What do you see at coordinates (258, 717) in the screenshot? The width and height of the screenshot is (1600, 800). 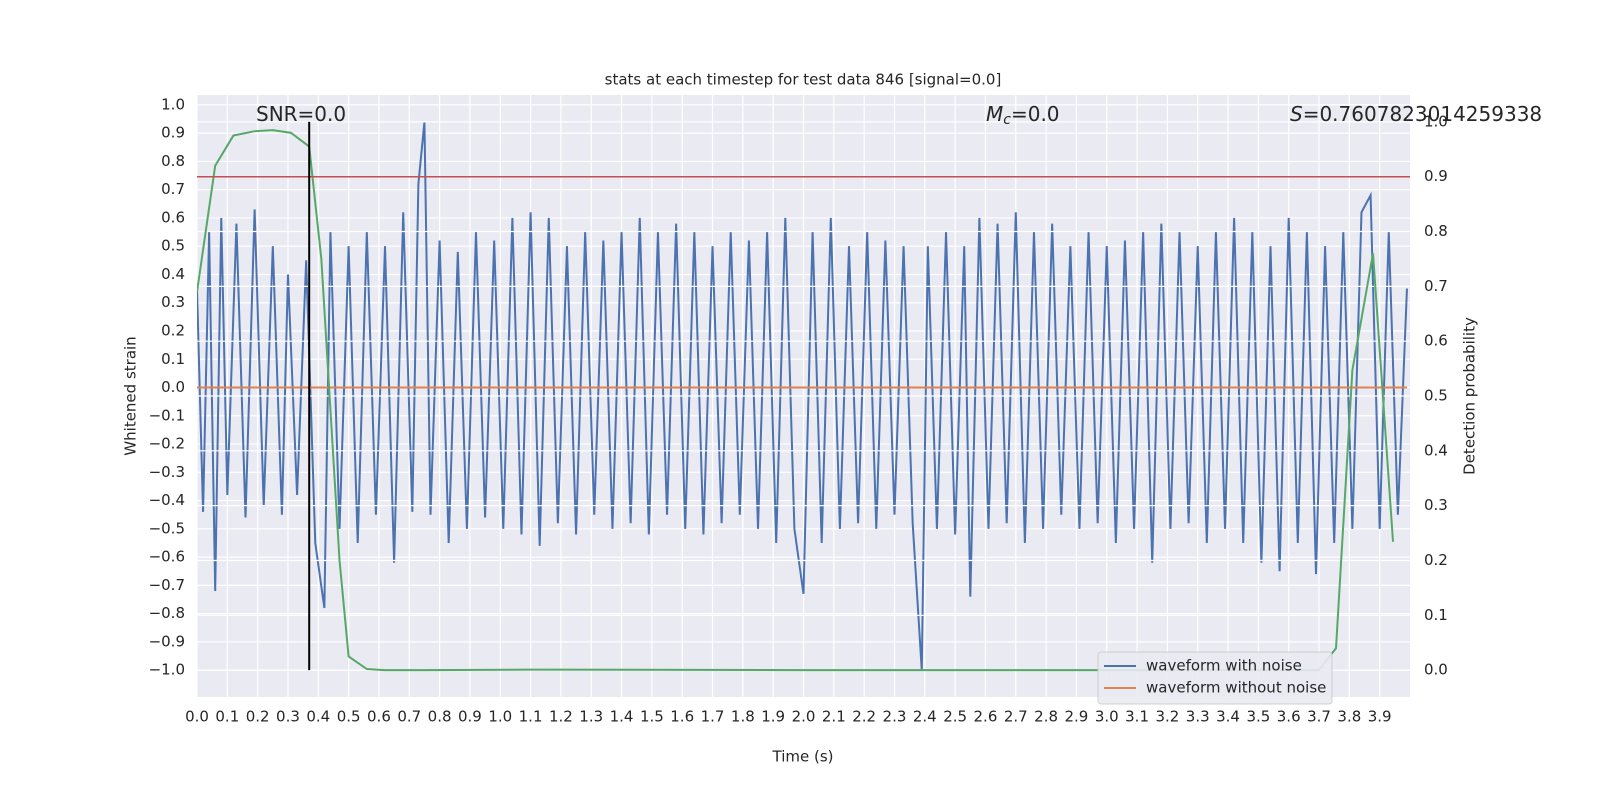 I see `x-tick-label: 0.2` at bounding box center [258, 717].